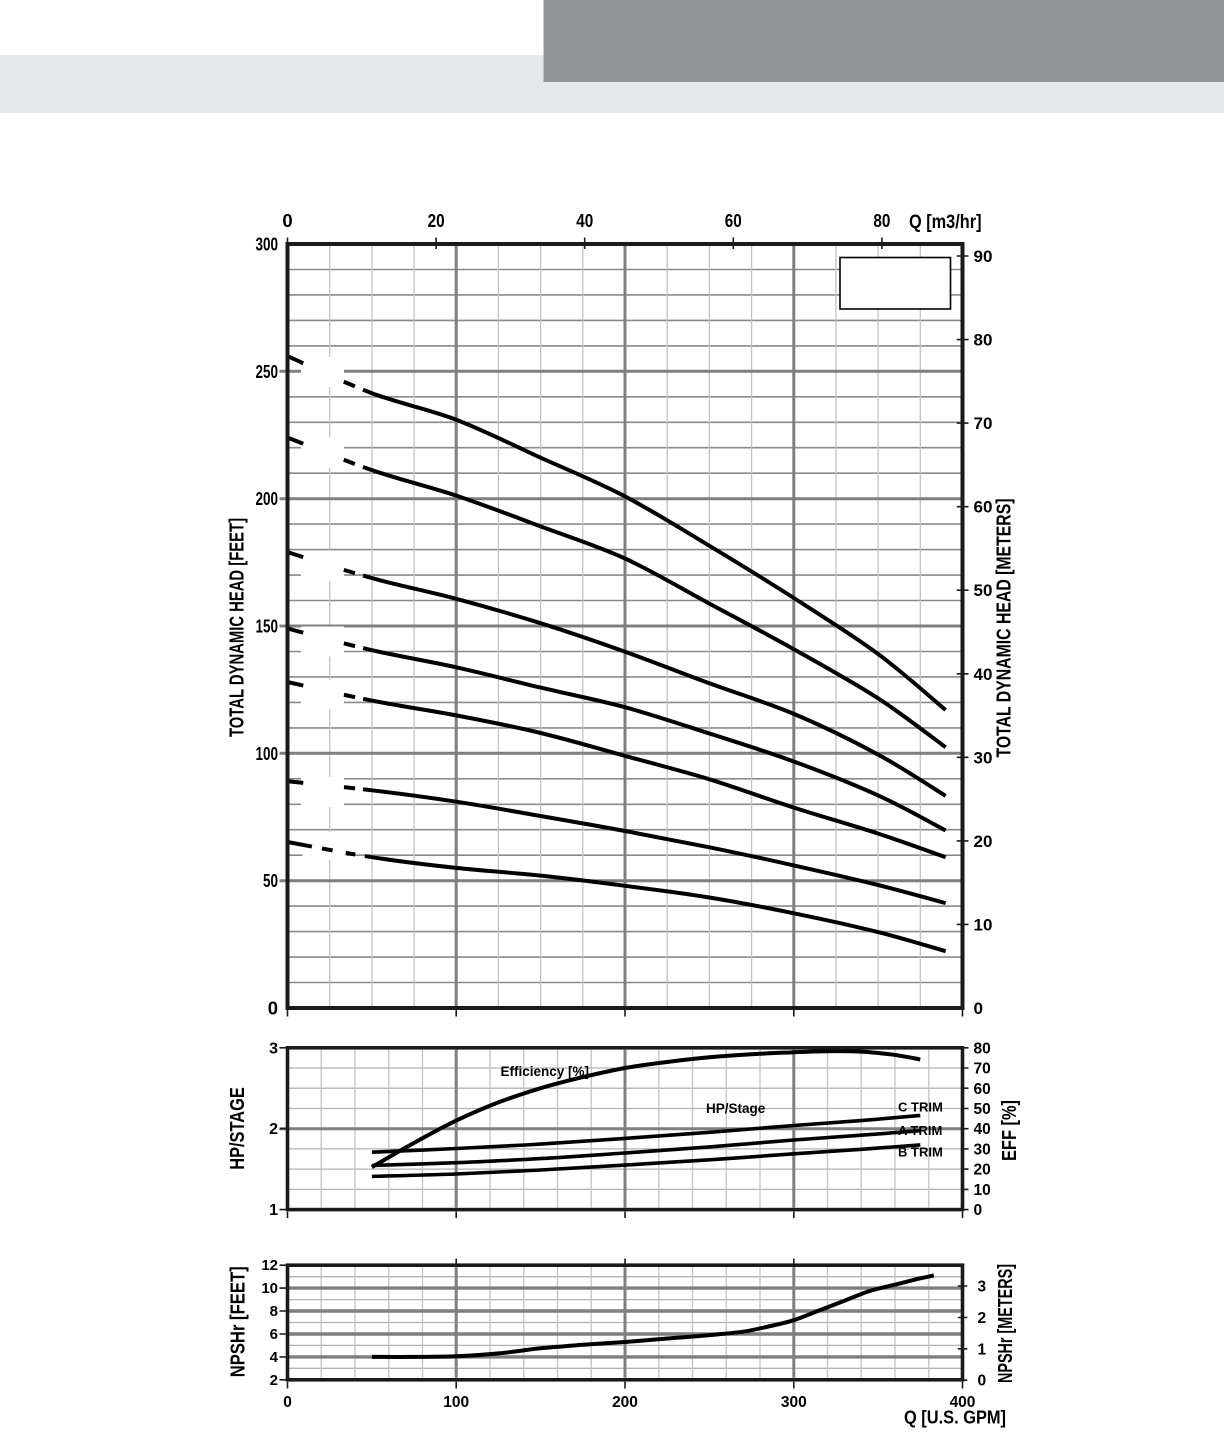  I want to click on svg-text: C TRIM, so click(920, 1107).